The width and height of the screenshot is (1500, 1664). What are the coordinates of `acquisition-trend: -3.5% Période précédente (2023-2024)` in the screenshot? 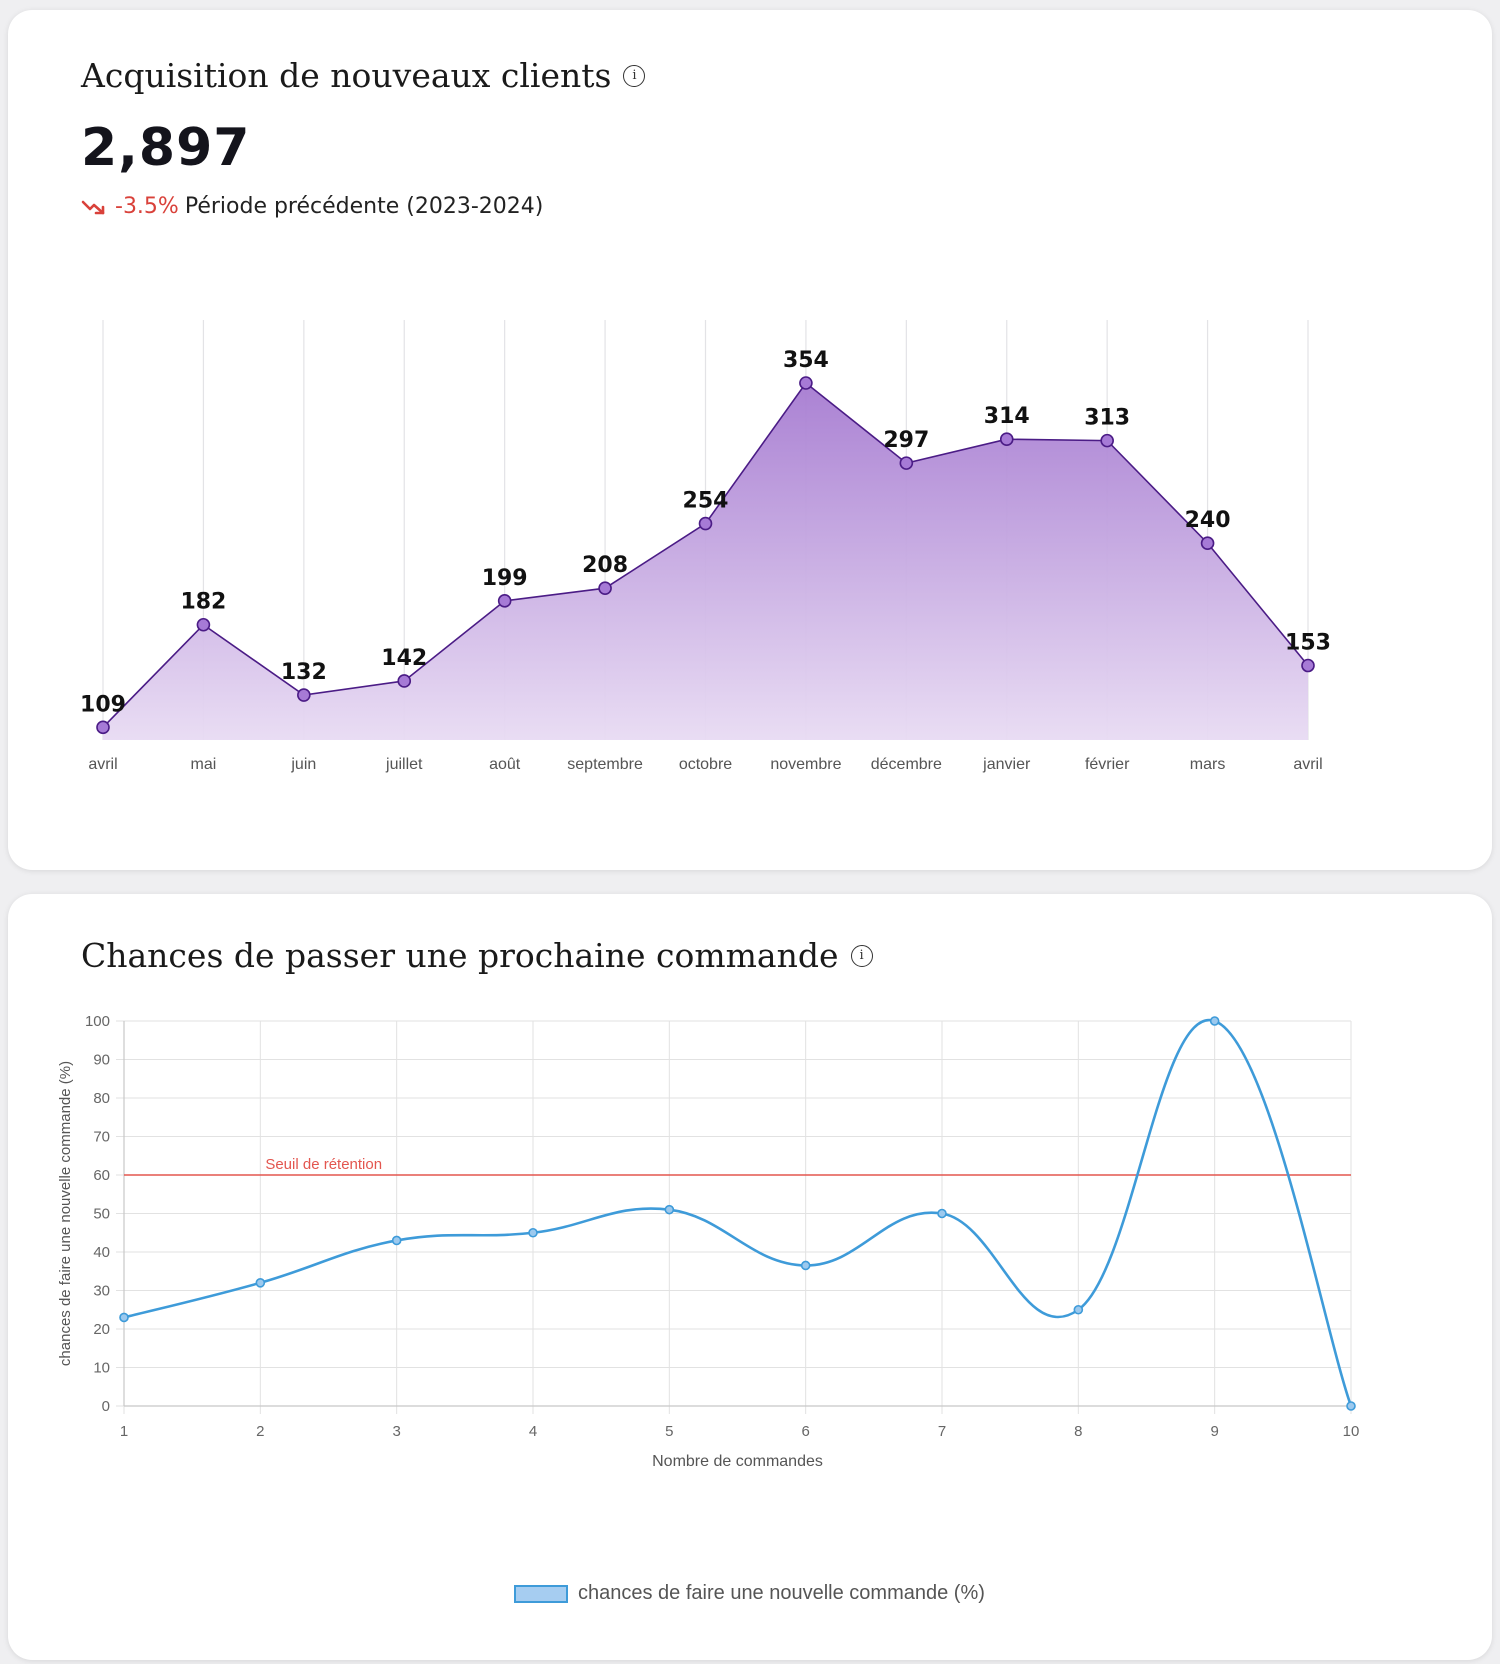 It's located at (312, 206).